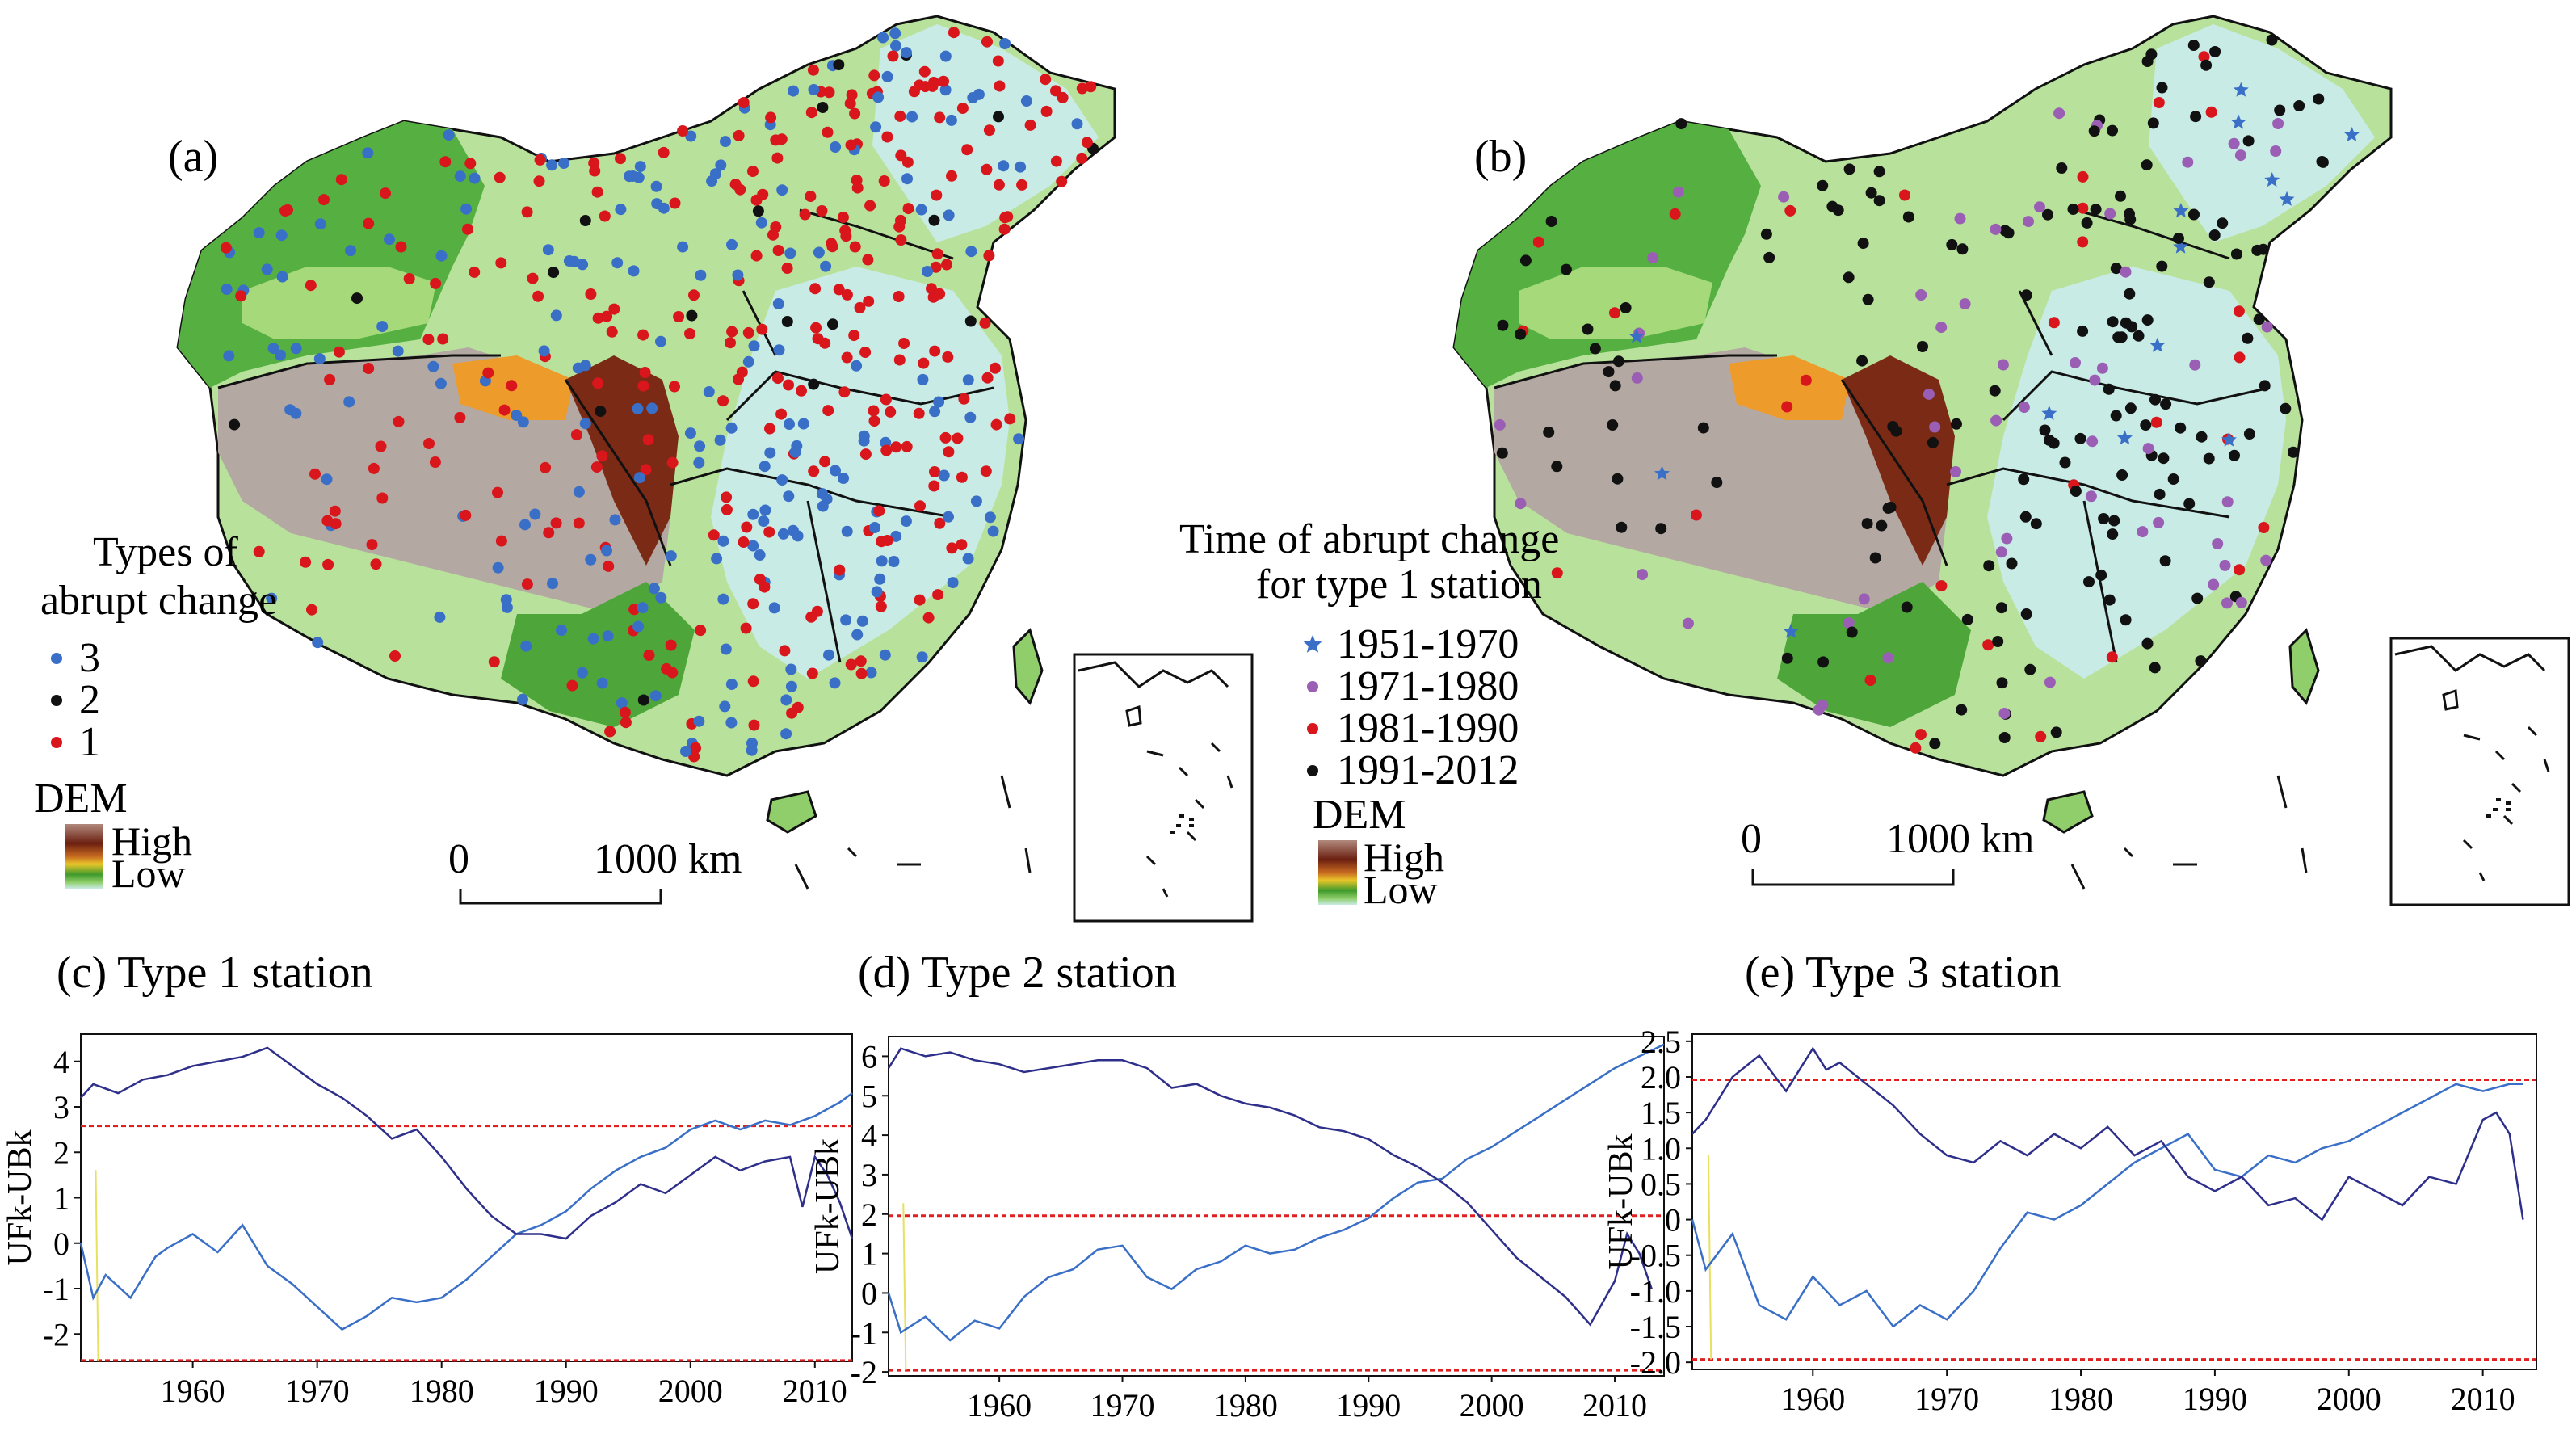 The width and height of the screenshot is (2576, 1430). Describe the element at coordinates (1276, 1206) in the screenshot. I see `chart-frame` at that location.